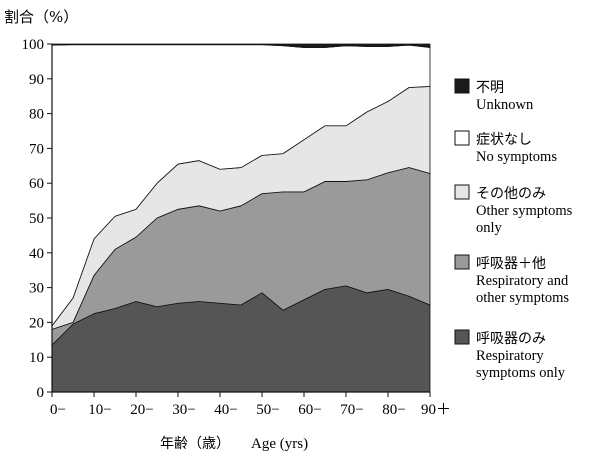 This screenshot has height=457, width=603. Describe the element at coordinates (436, 410) in the screenshot. I see `x-tick-label: 90＋` at that location.